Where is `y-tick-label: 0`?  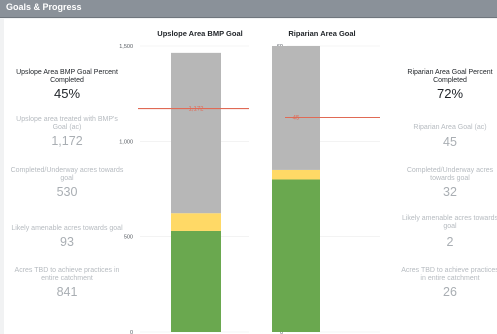
y-tick-label: 0 is located at coordinates (131, 332).